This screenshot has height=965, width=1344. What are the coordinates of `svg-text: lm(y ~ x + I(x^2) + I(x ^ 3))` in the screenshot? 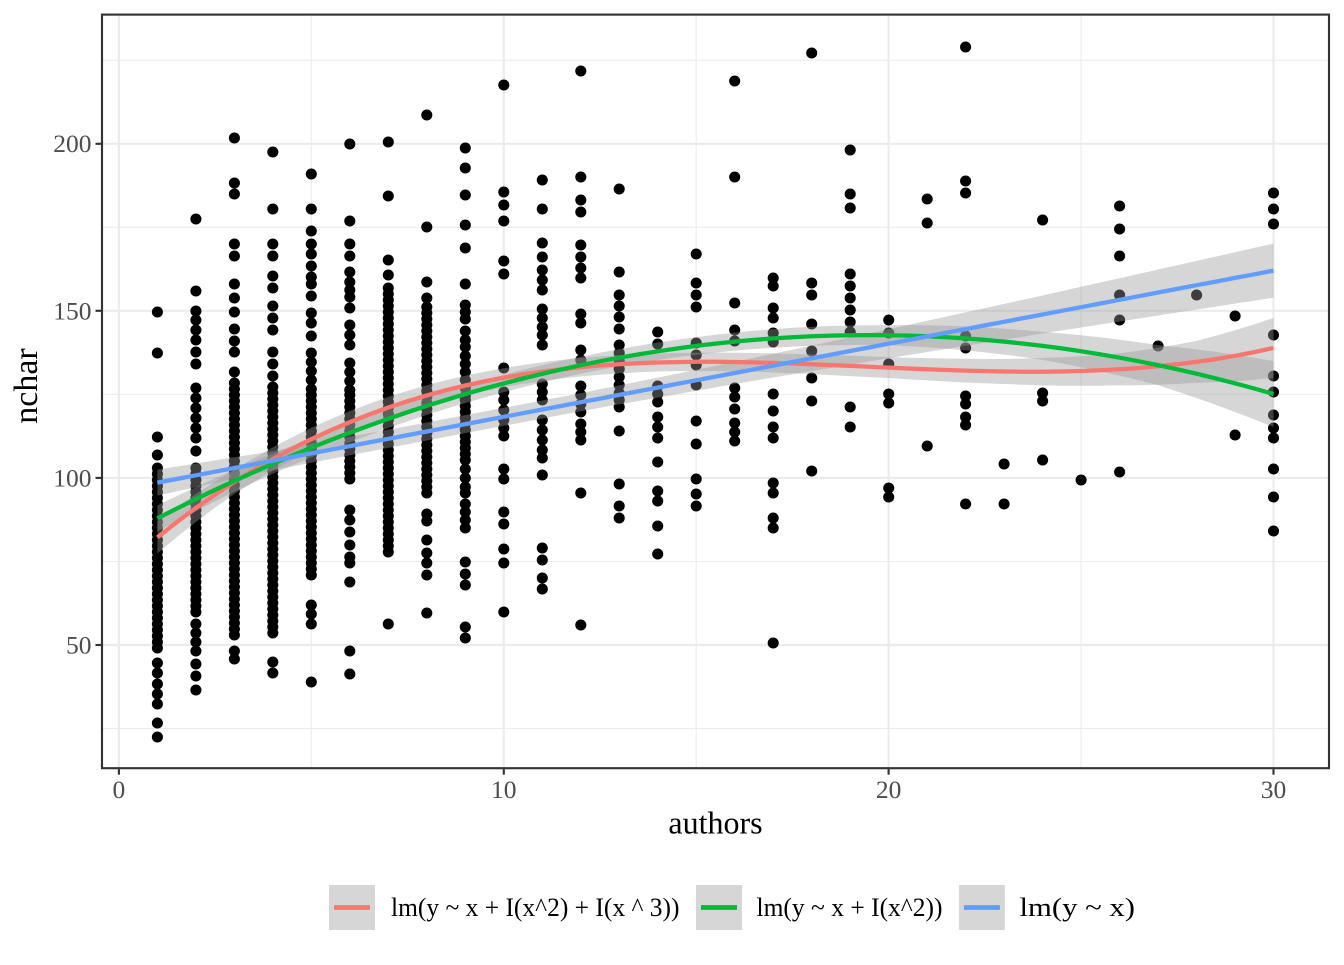 It's located at (535, 907).